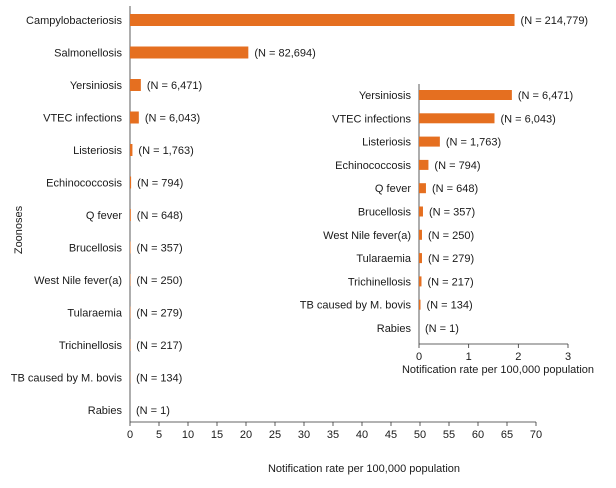 This screenshot has width=616, height=488. Describe the element at coordinates (82, 119) in the screenshot. I see `0-category-label: VTEC infections` at that location.